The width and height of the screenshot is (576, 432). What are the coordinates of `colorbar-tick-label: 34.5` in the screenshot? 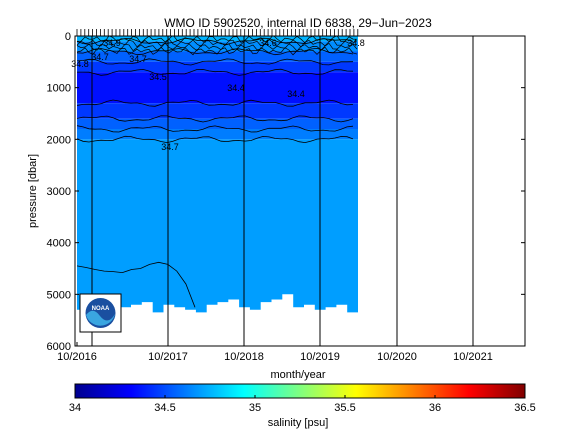 It's located at (164, 408).